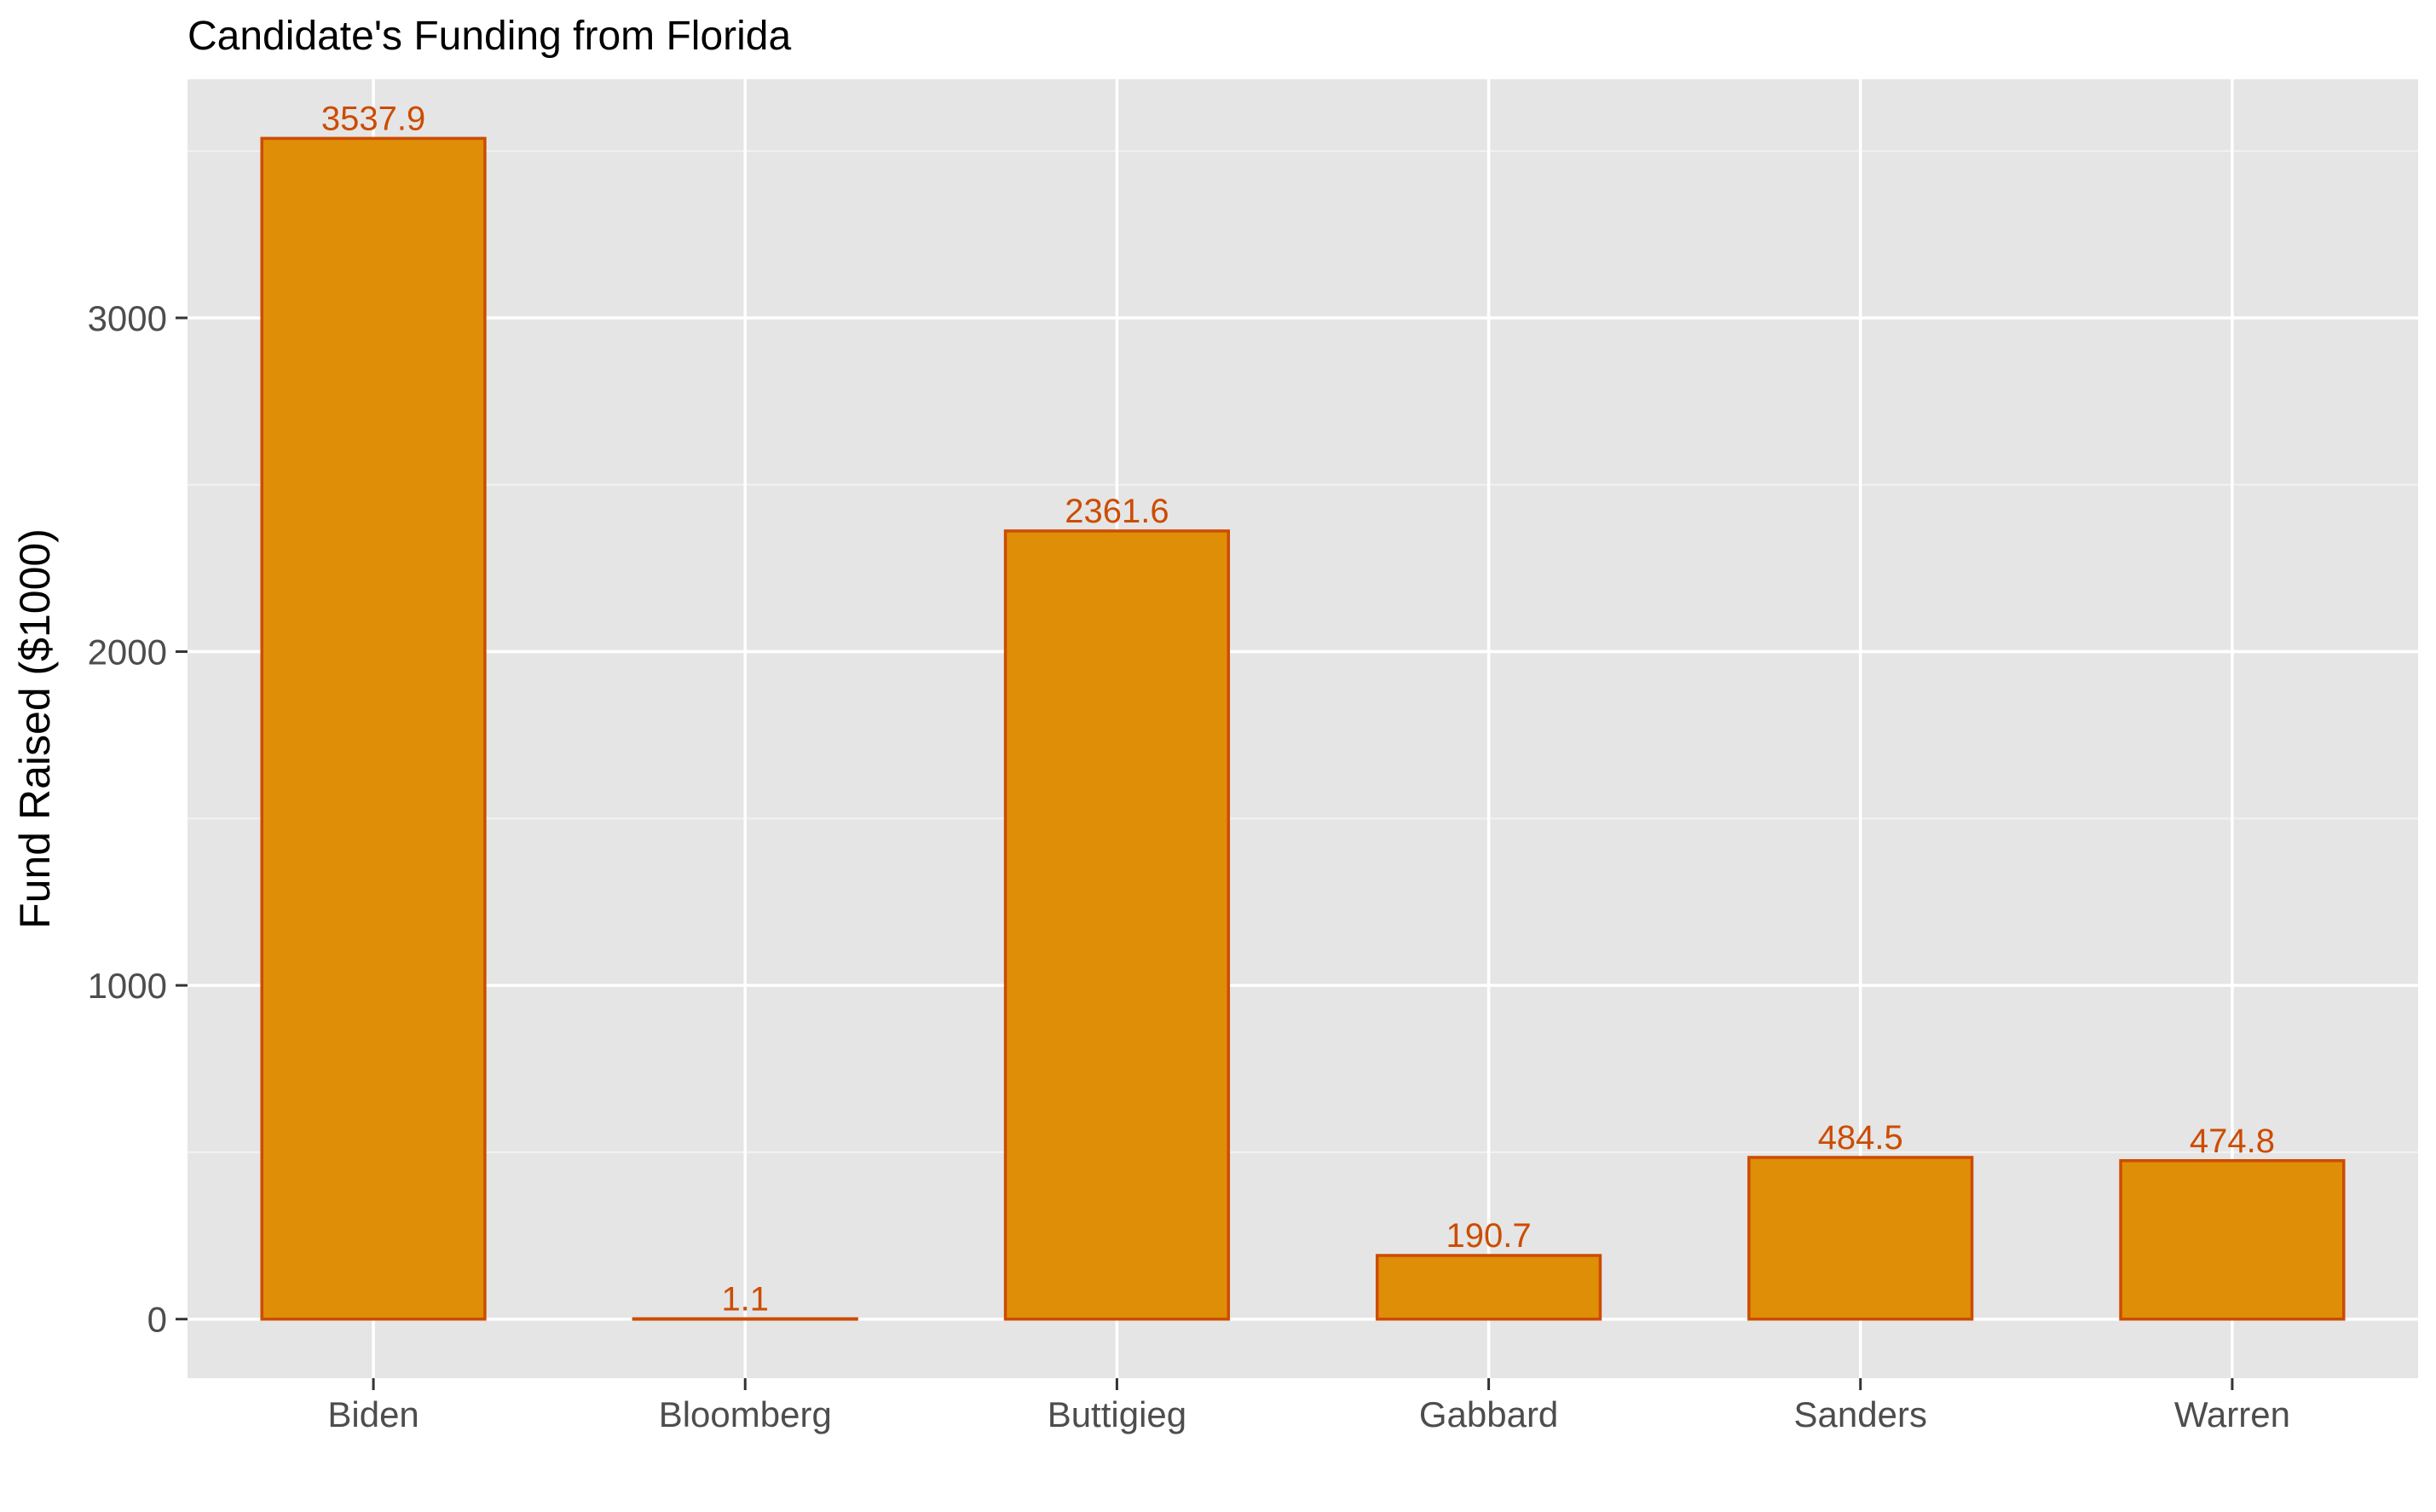 This screenshot has height=1512, width=2436. What do you see at coordinates (127, 318) in the screenshot?
I see `y-tick-label: 3000` at bounding box center [127, 318].